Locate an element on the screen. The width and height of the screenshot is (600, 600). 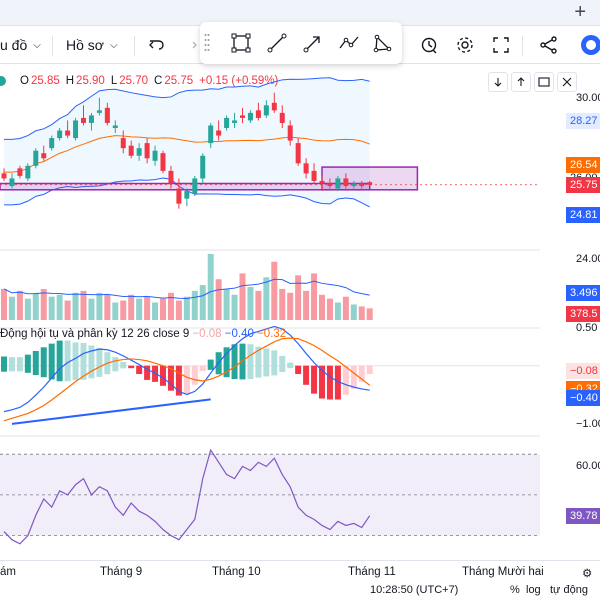
macd-signal-line is located at coordinates (187, 379).